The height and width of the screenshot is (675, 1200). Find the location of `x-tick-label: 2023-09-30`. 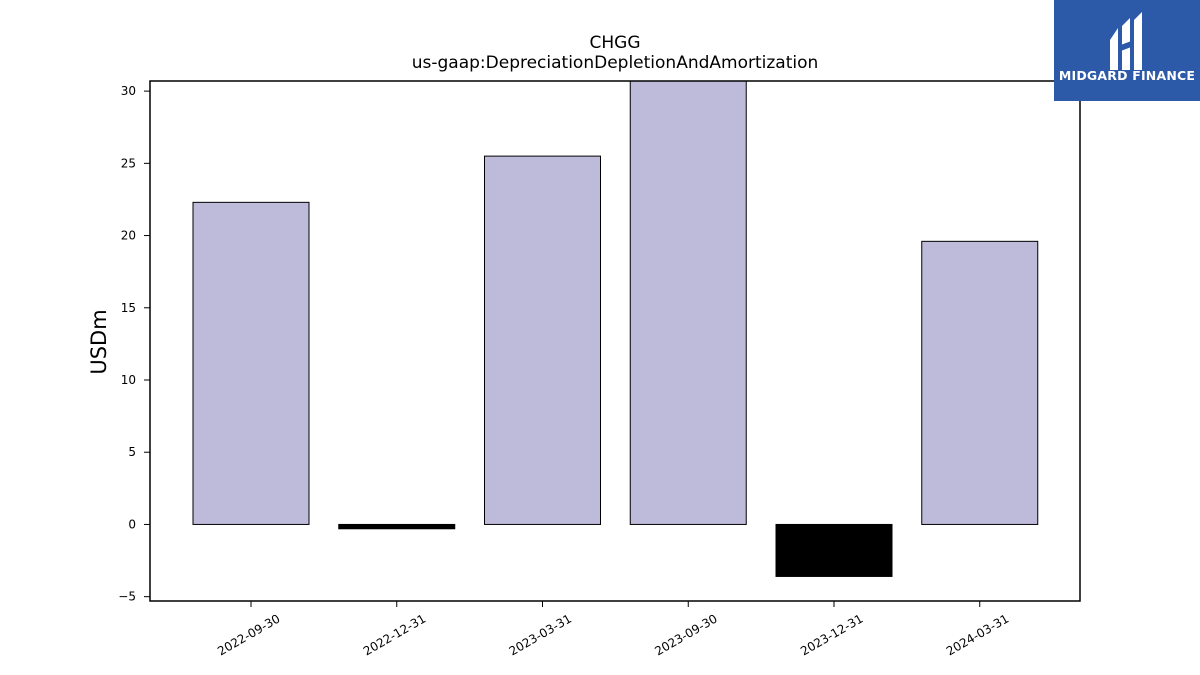

x-tick-label: 2023-09-30 is located at coordinates (685, 634).